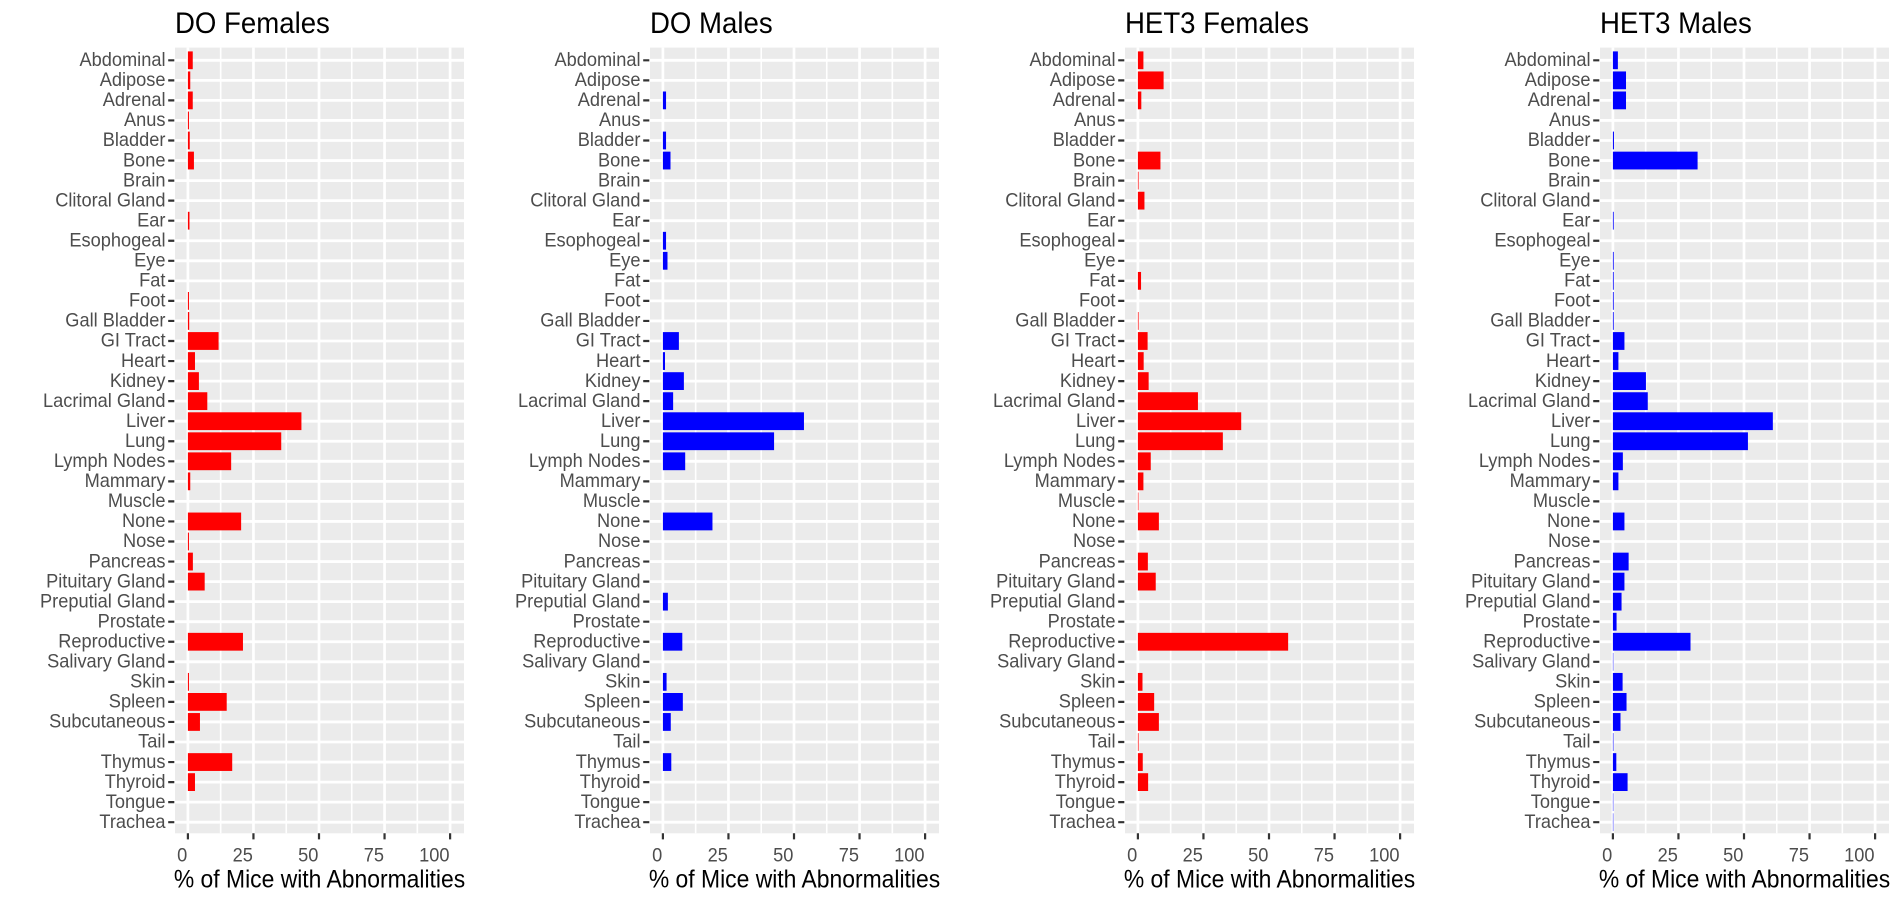 Image resolution: width=1900 pixels, height=900 pixels. What do you see at coordinates (718, 856) in the screenshot?
I see `svg-text: 25` at bounding box center [718, 856].